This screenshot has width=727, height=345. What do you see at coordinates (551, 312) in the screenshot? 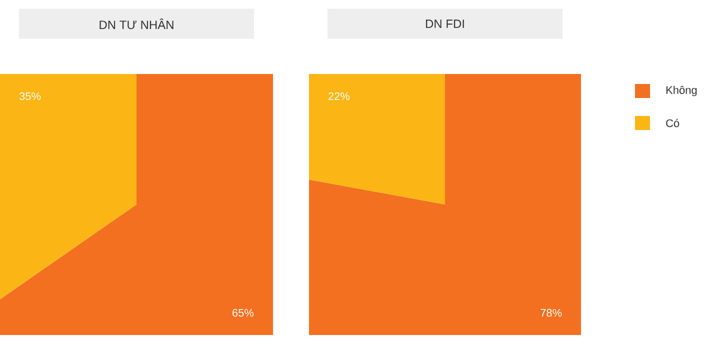
I see `data-label: 78%` at bounding box center [551, 312].